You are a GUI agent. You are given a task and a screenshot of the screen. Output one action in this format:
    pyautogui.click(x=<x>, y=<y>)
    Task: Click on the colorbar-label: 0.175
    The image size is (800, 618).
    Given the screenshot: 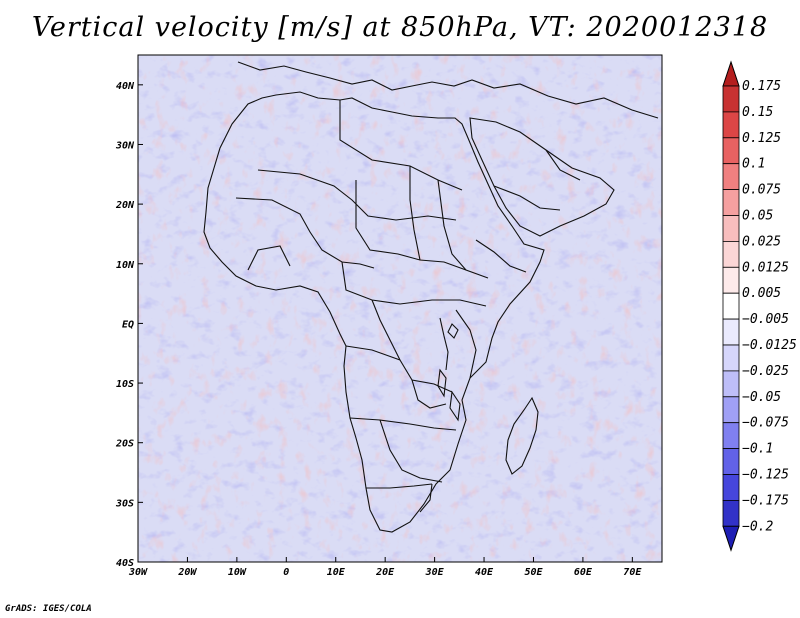 What is the action you would take?
    pyautogui.click(x=761, y=86)
    